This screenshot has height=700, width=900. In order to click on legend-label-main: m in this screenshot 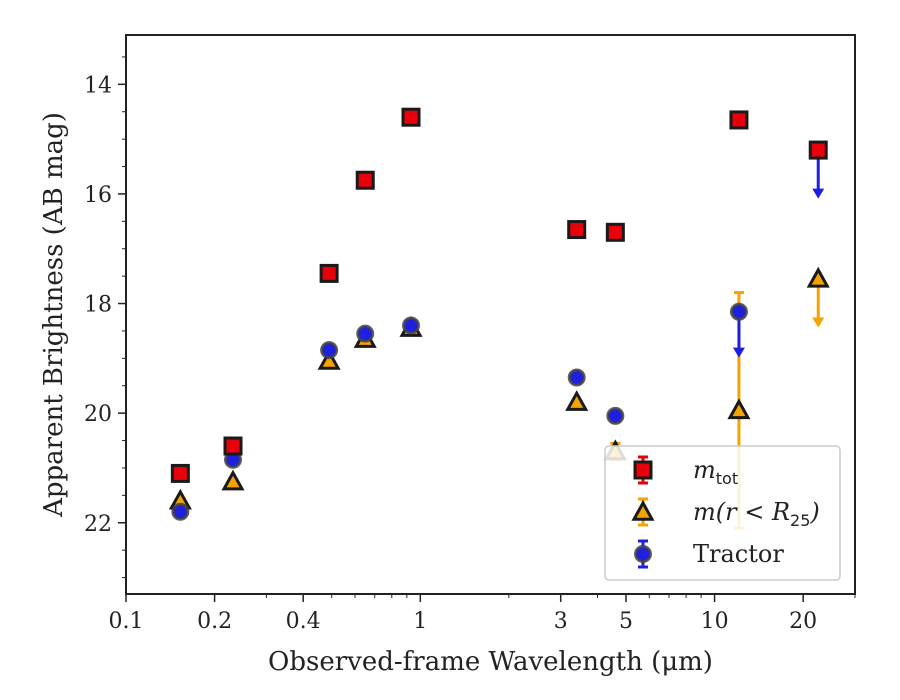, I will do `click(704, 470)`.